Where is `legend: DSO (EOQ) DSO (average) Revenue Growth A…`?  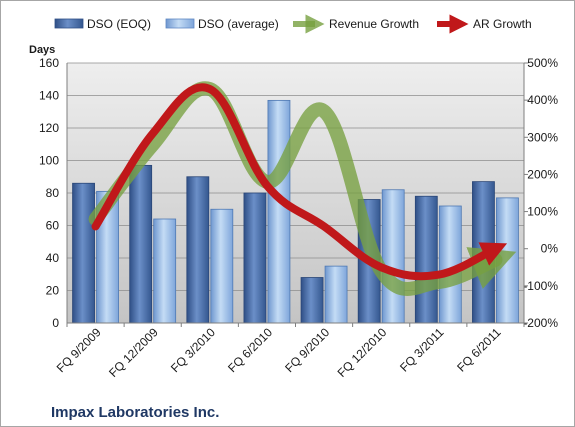
legend: DSO (EOQ) DSO (average) Revenue Growth A… is located at coordinates (293, 24).